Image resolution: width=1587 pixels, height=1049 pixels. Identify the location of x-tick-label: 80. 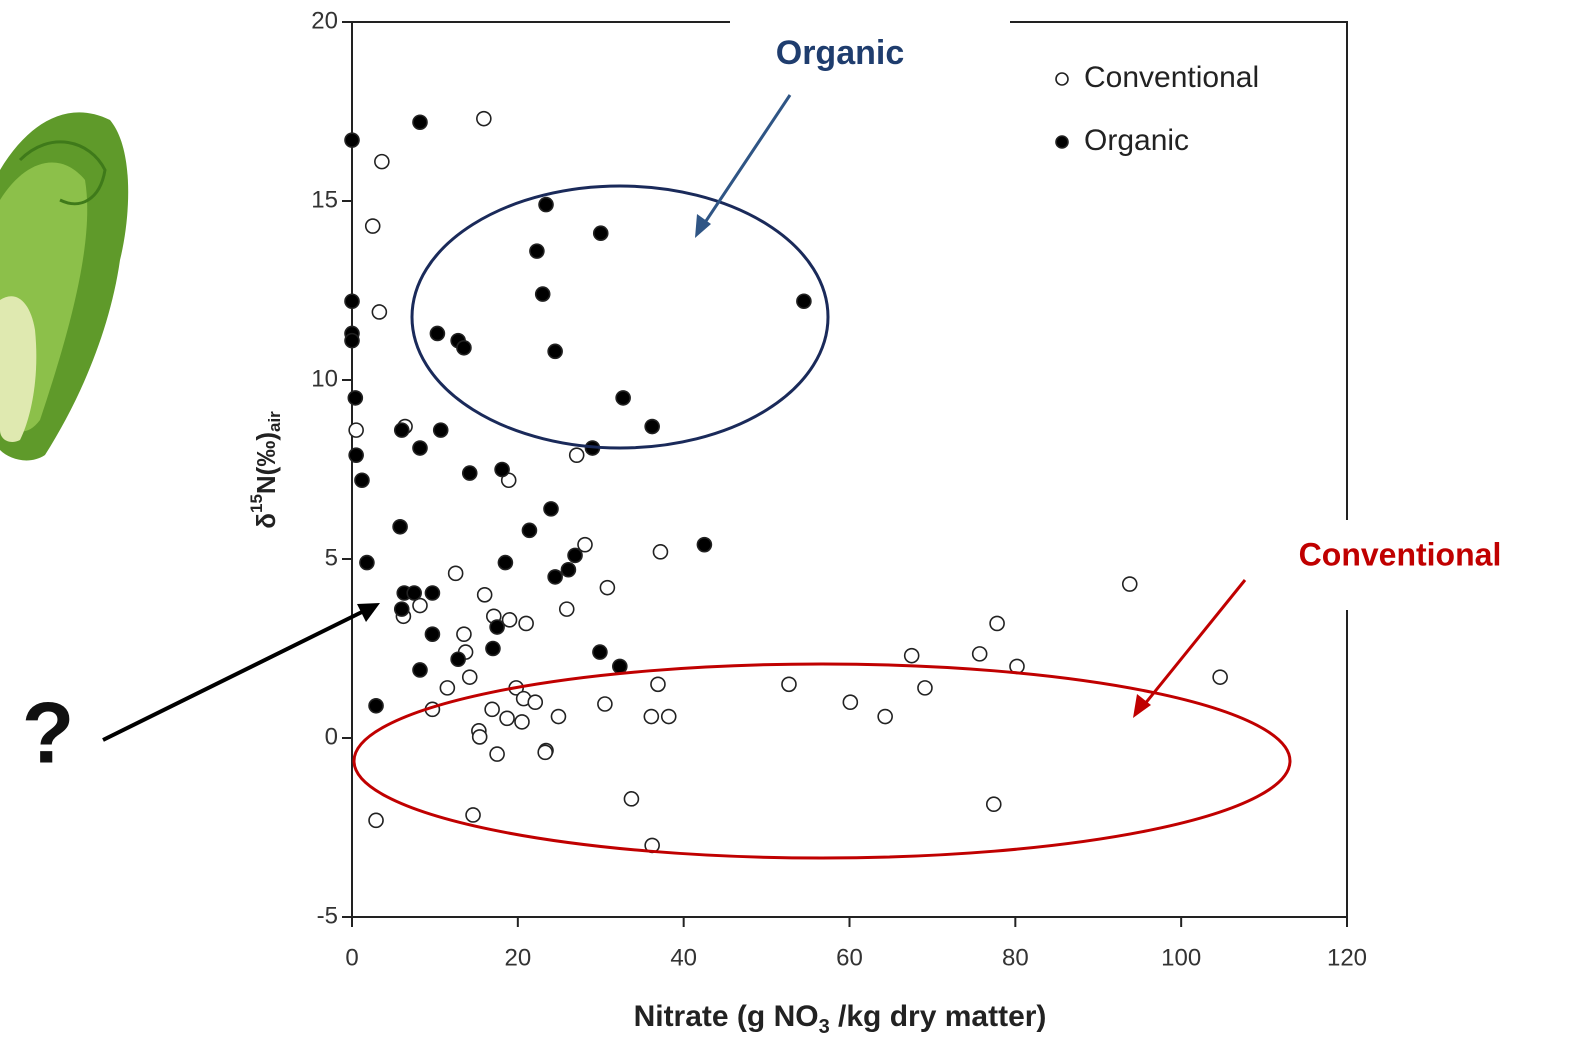
(1015, 957).